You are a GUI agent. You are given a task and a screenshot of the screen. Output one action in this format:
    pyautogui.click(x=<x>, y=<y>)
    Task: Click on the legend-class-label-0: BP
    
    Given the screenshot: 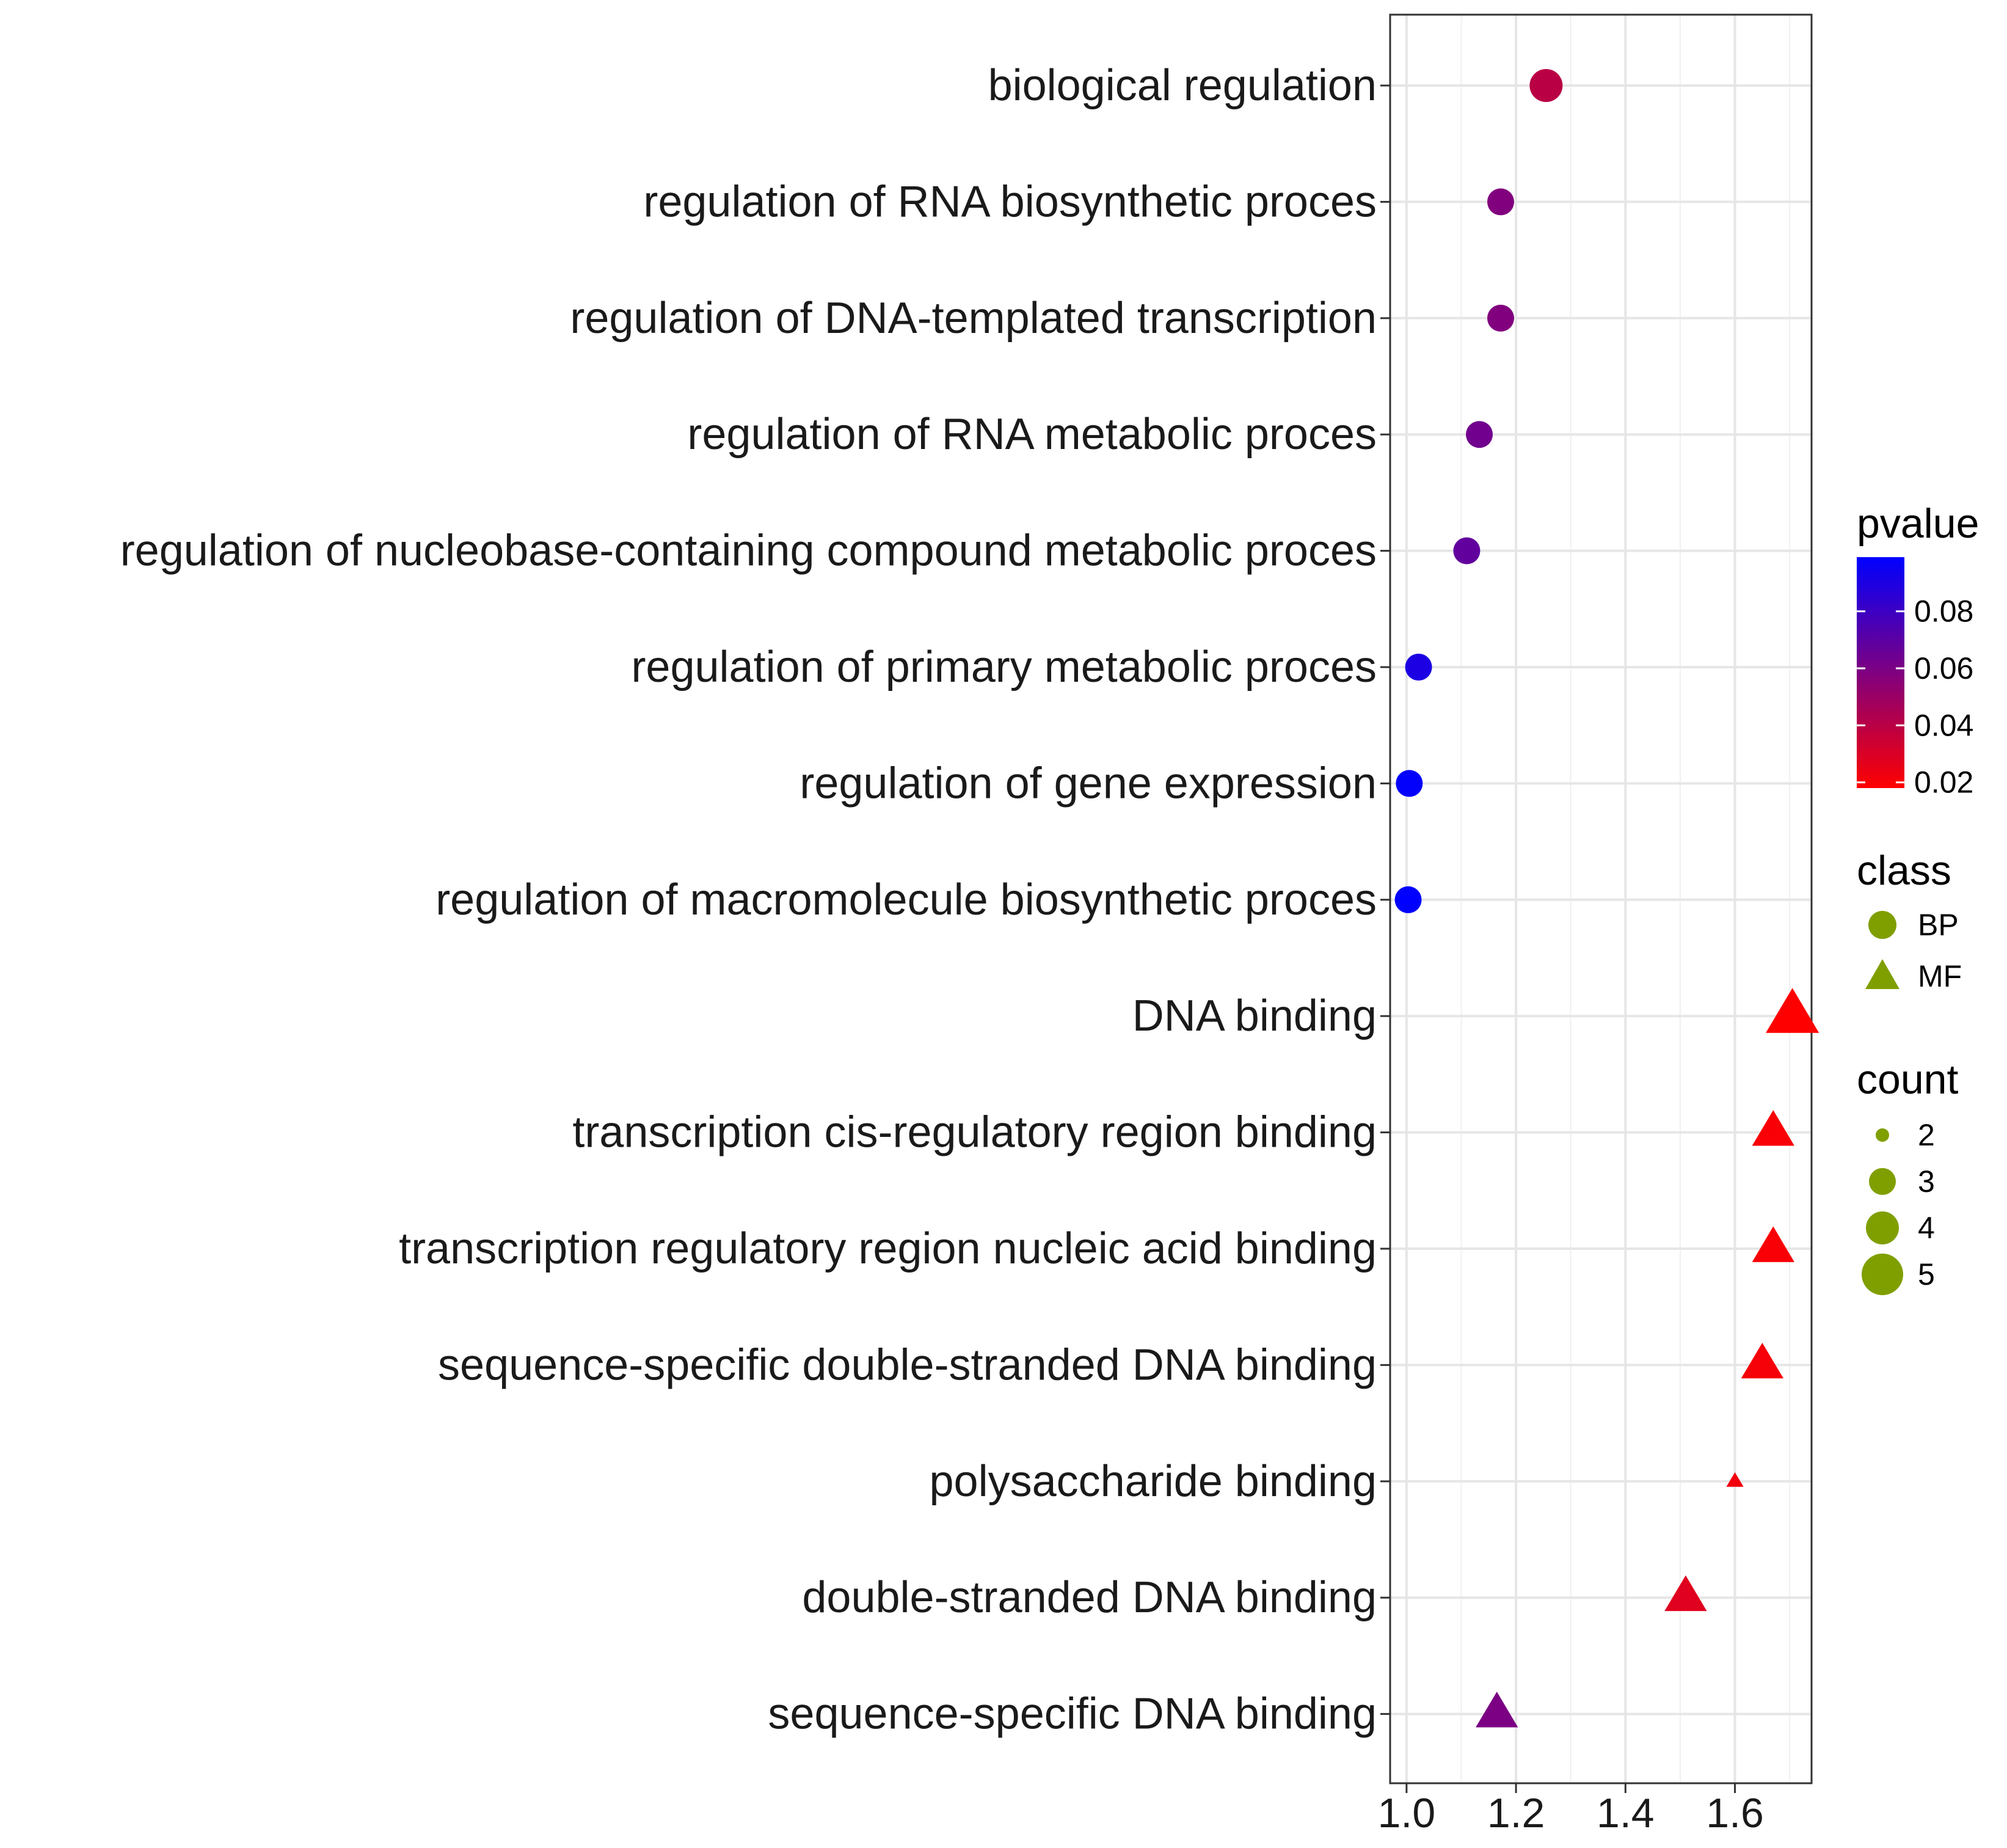 What is the action you would take?
    pyautogui.click(x=1939, y=925)
    